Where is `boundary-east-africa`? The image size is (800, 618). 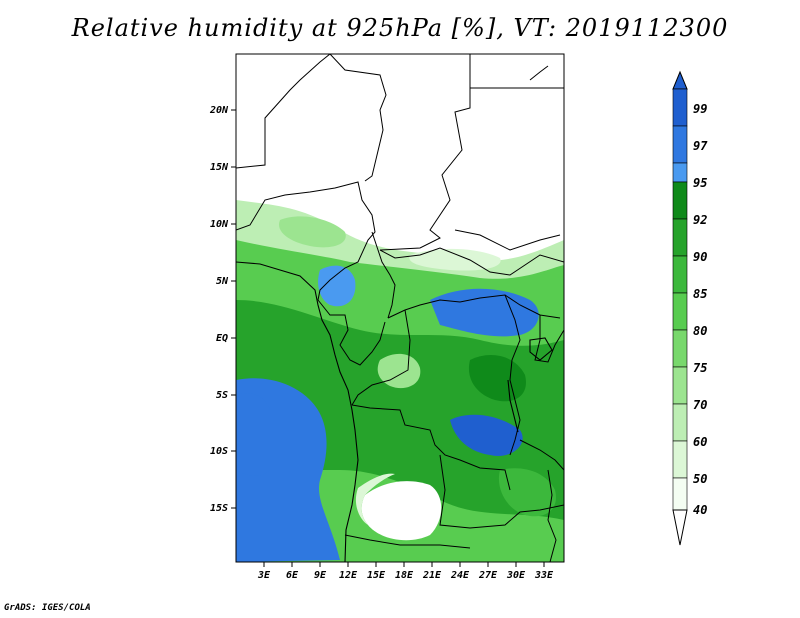 boundary-east-africa is located at coordinates (549, 339).